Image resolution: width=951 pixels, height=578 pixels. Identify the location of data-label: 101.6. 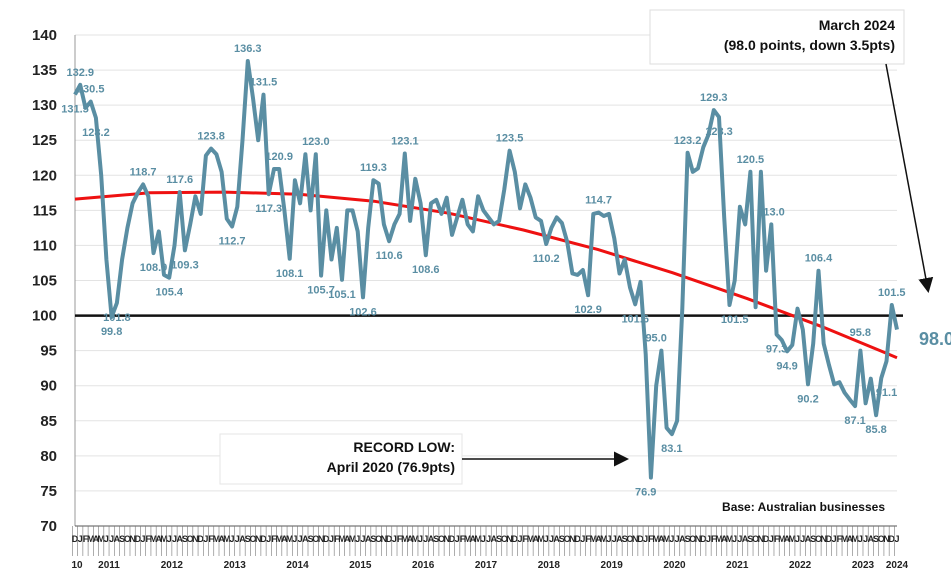
(635, 319).